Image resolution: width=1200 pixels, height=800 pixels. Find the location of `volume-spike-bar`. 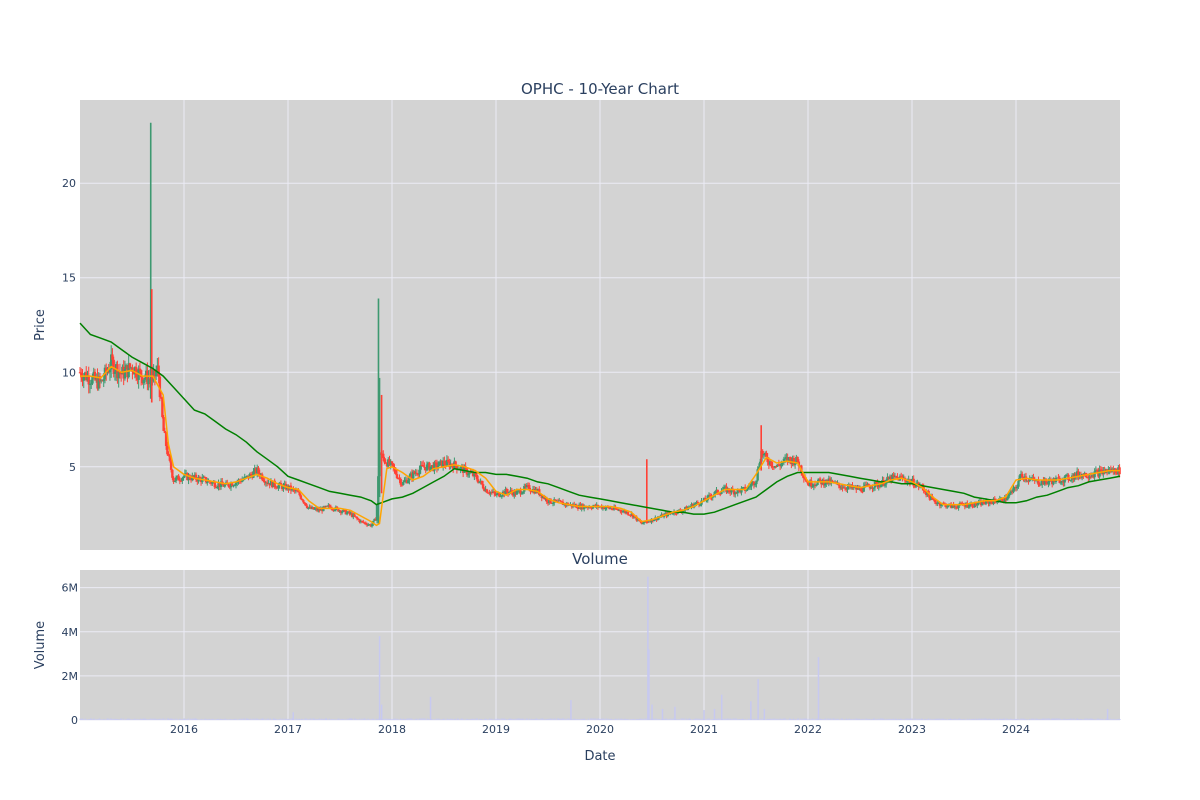

volume-spike-bar is located at coordinates (652, 712).